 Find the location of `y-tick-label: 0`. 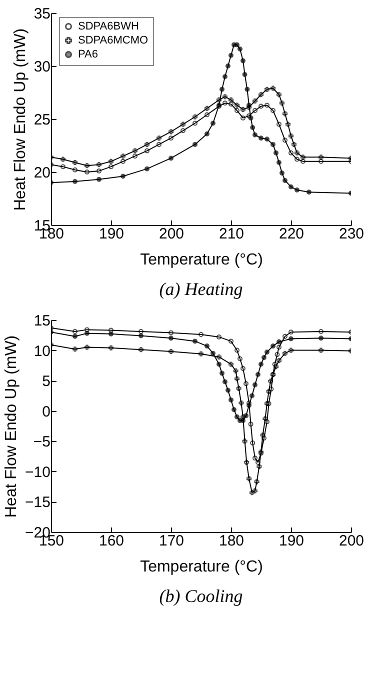

y-tick-label: 0 is located at coordinates (46, 411).